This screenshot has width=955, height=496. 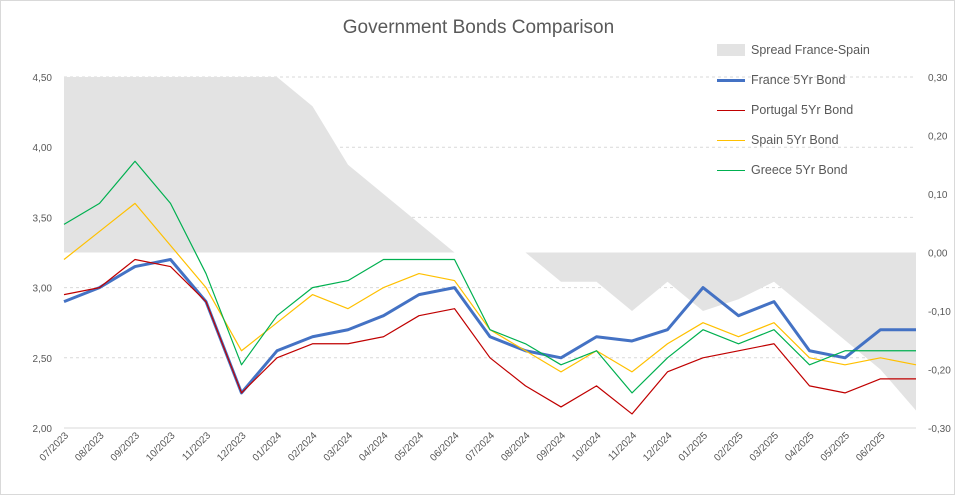 I want to click on x-tick-label: 08/2024, so click(x=516, y=447).